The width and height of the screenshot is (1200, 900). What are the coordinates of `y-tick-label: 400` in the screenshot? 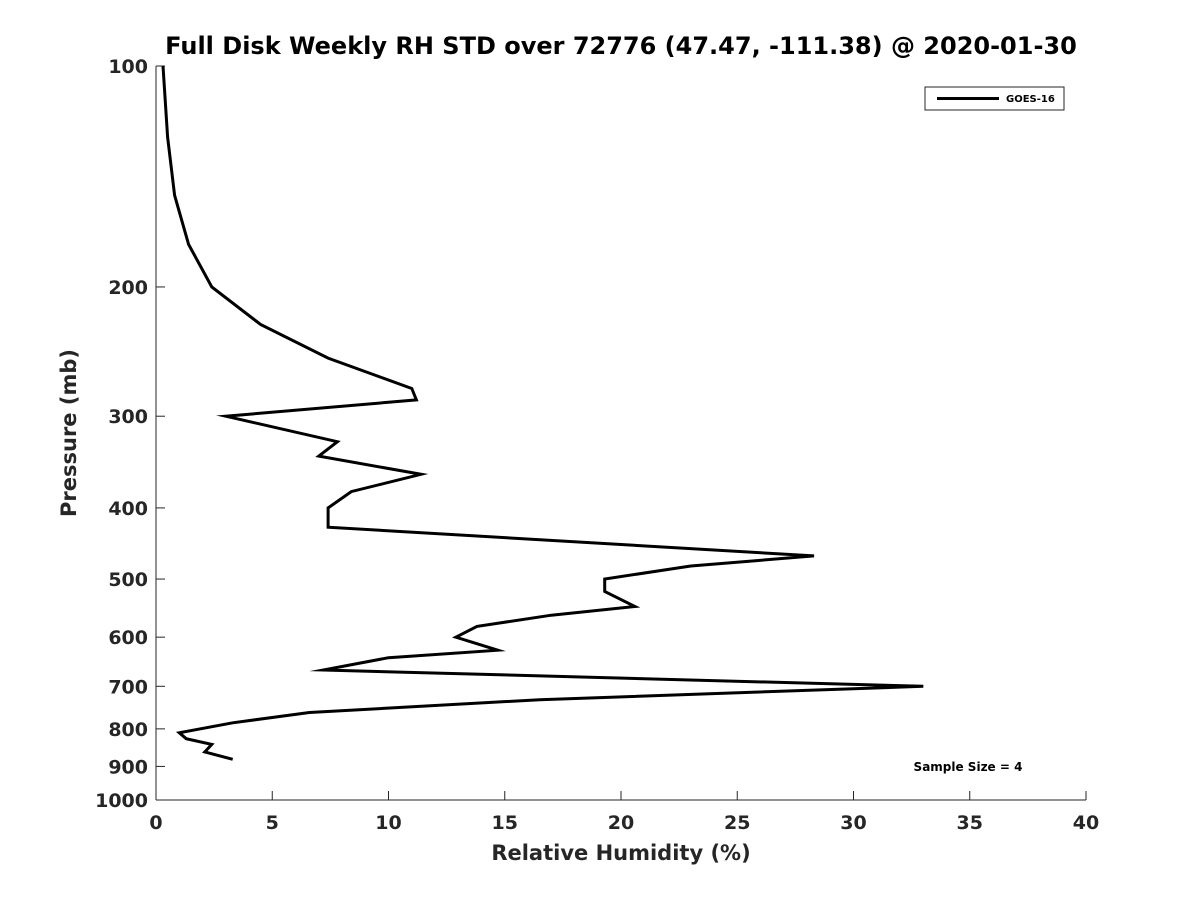 It's located at (128, 509).